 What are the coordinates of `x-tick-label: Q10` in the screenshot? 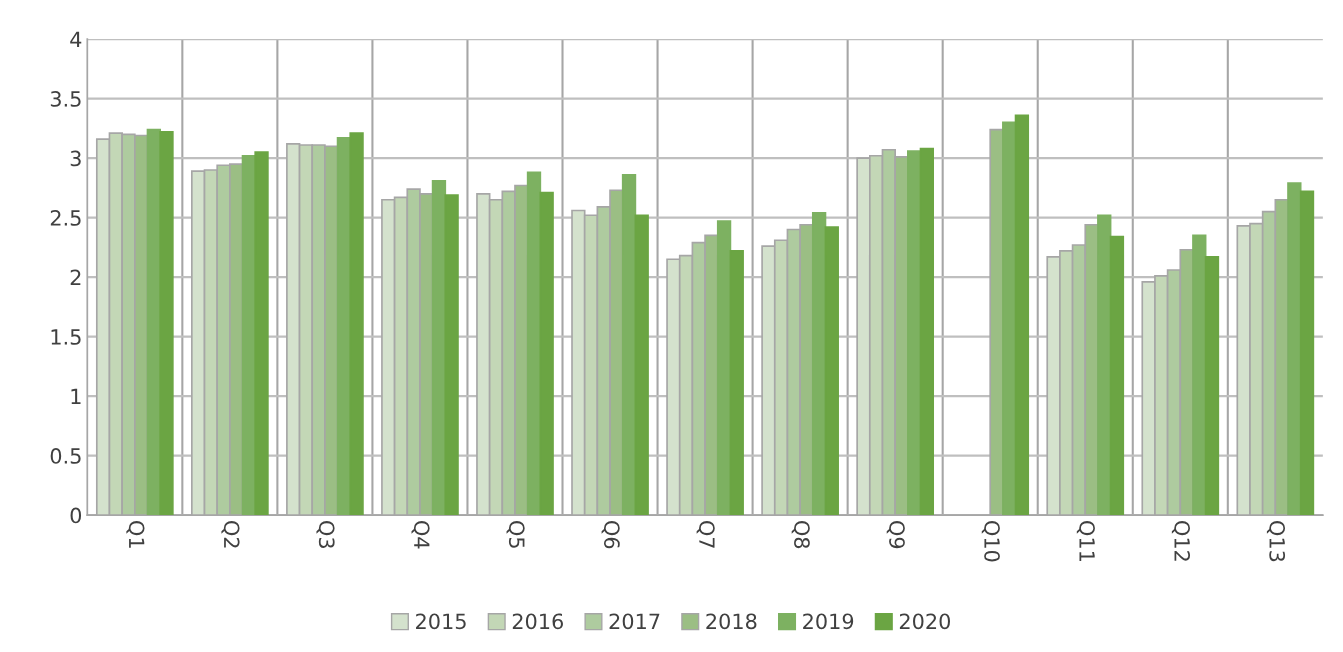 It's located at (990, 541).